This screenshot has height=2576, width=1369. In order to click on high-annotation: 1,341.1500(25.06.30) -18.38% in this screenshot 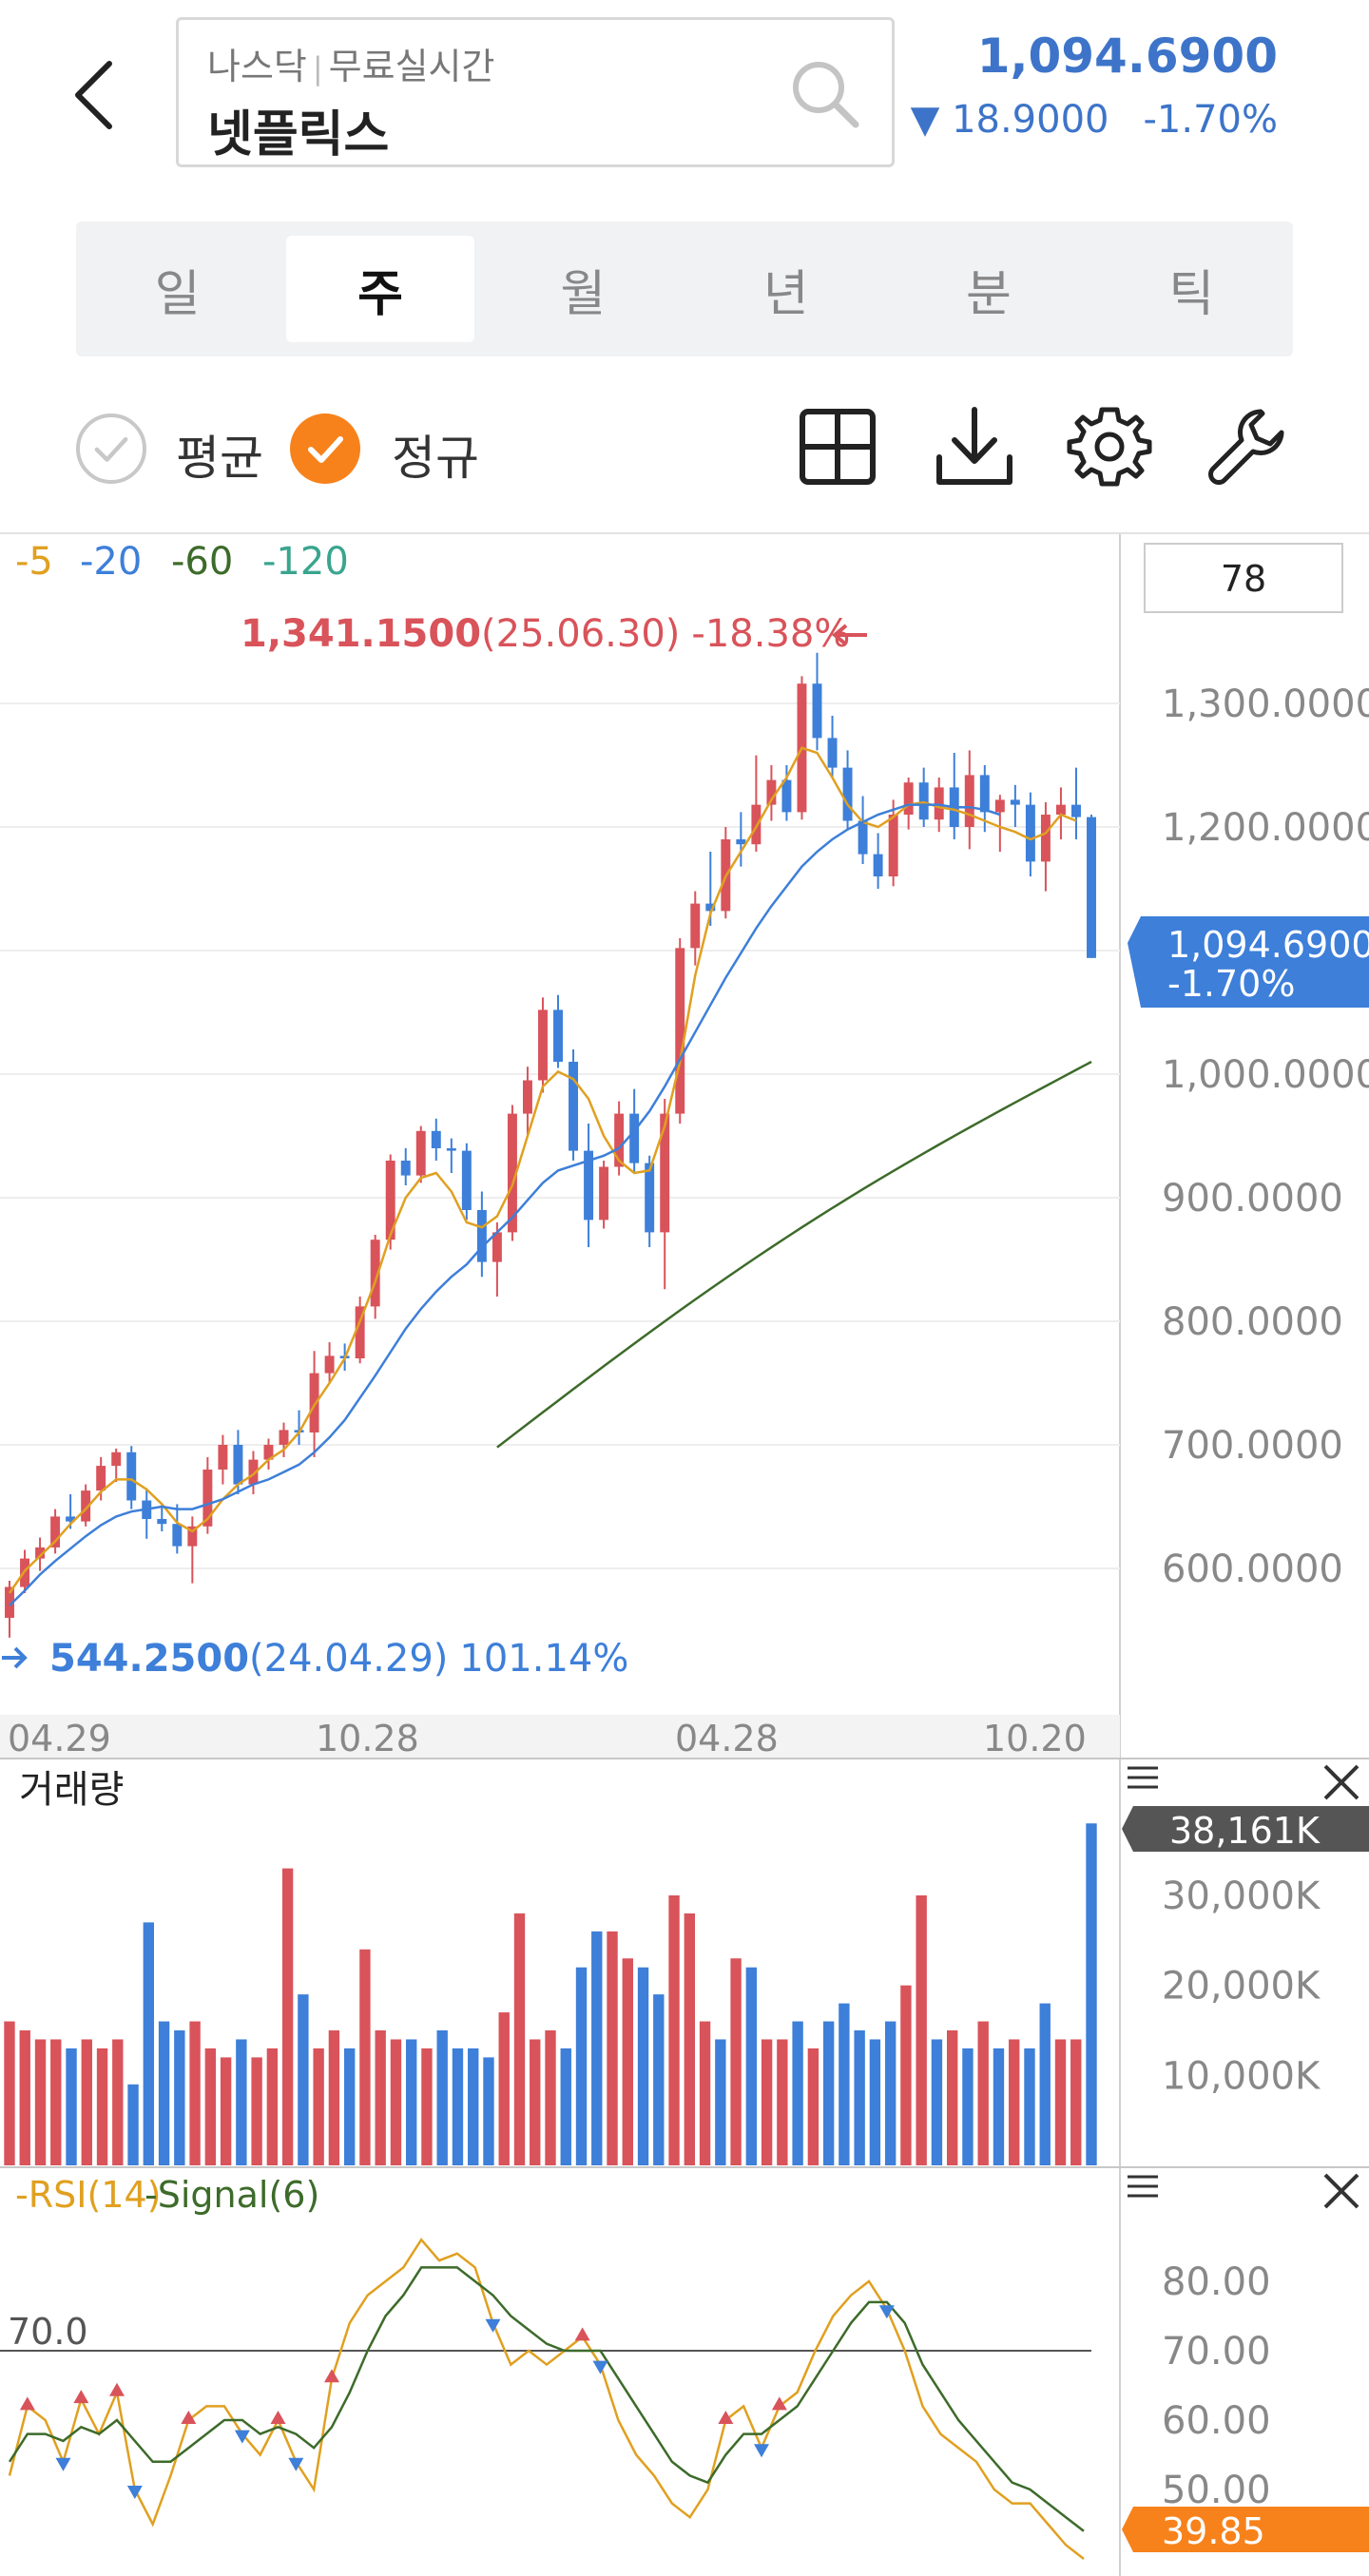, I will do `click(554, 634)`.